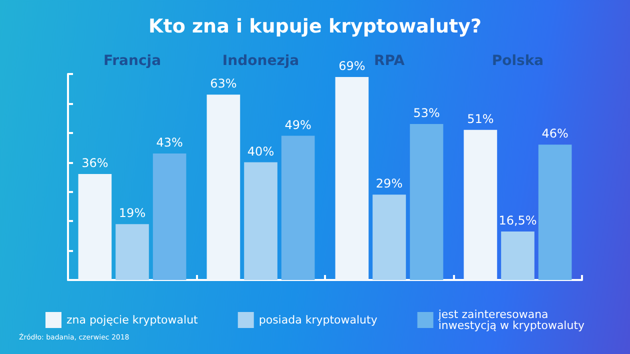 Image resolution: width=630 pixels, height=354 pixels. What do you see at coordinates (389, 183) in the screenshot?
I see `data-label: 29%` at bounding box center [389, 183].